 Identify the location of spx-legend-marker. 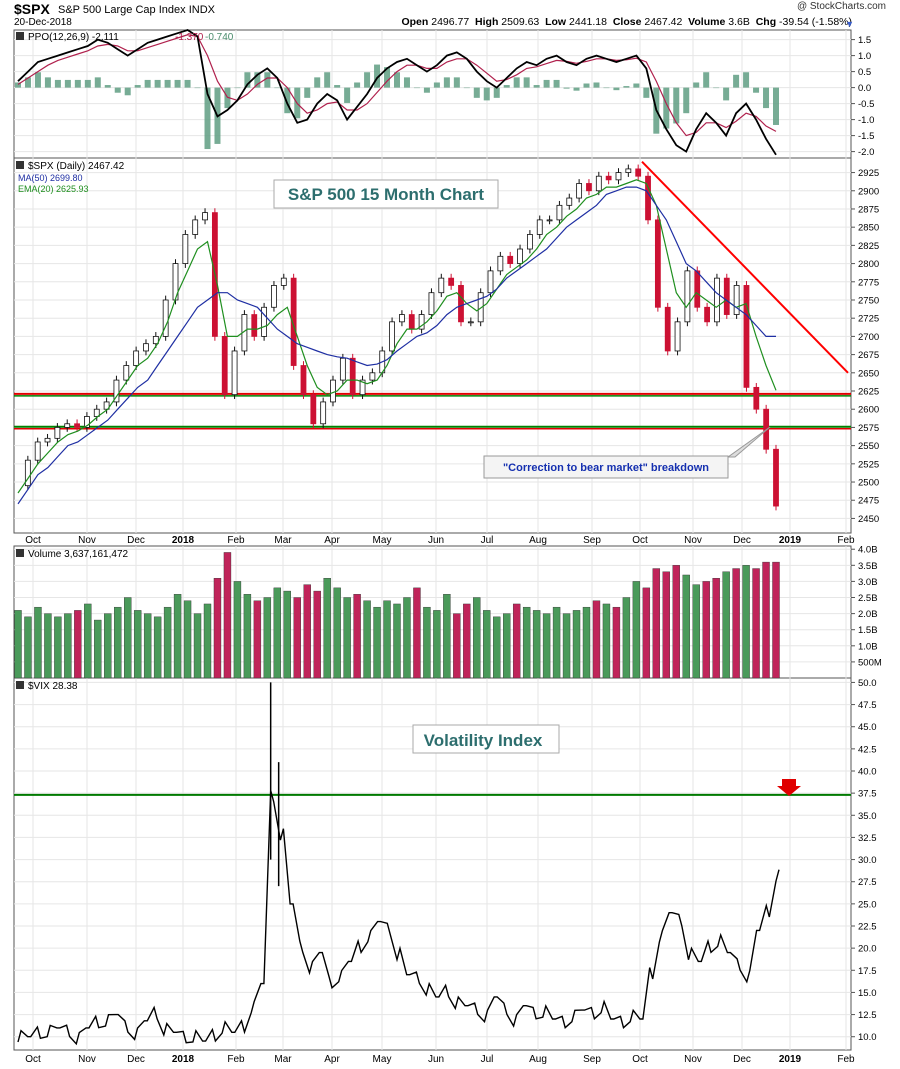
(20, 165).